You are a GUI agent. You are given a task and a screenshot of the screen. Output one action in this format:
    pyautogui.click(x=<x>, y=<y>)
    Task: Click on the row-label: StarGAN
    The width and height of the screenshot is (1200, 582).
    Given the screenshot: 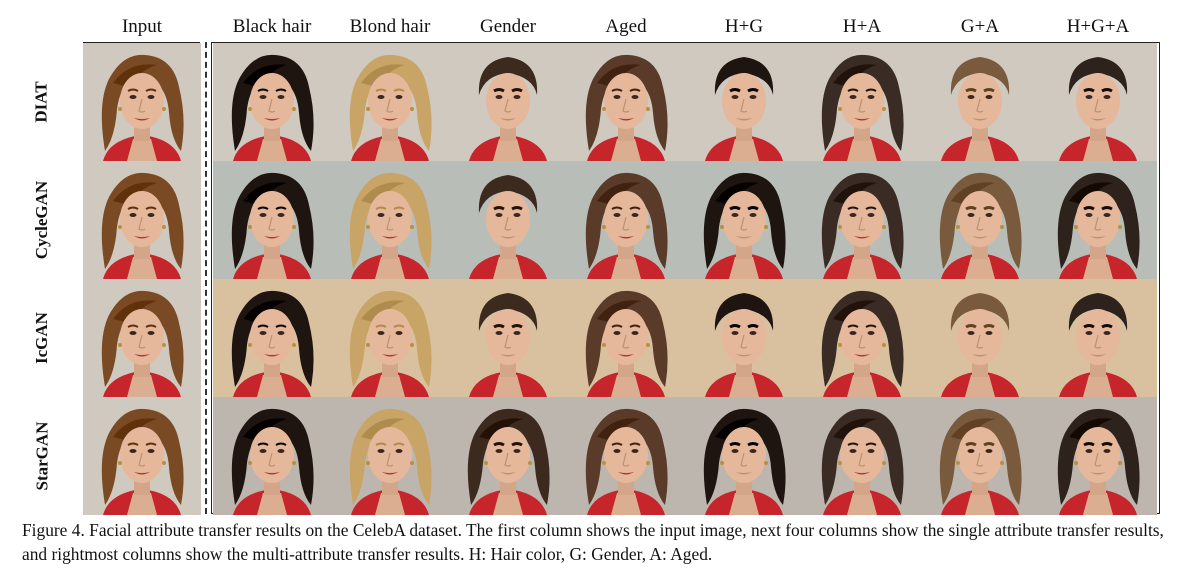 What is the action you would take?
    pyautogui.click(x=42, y=456)
    